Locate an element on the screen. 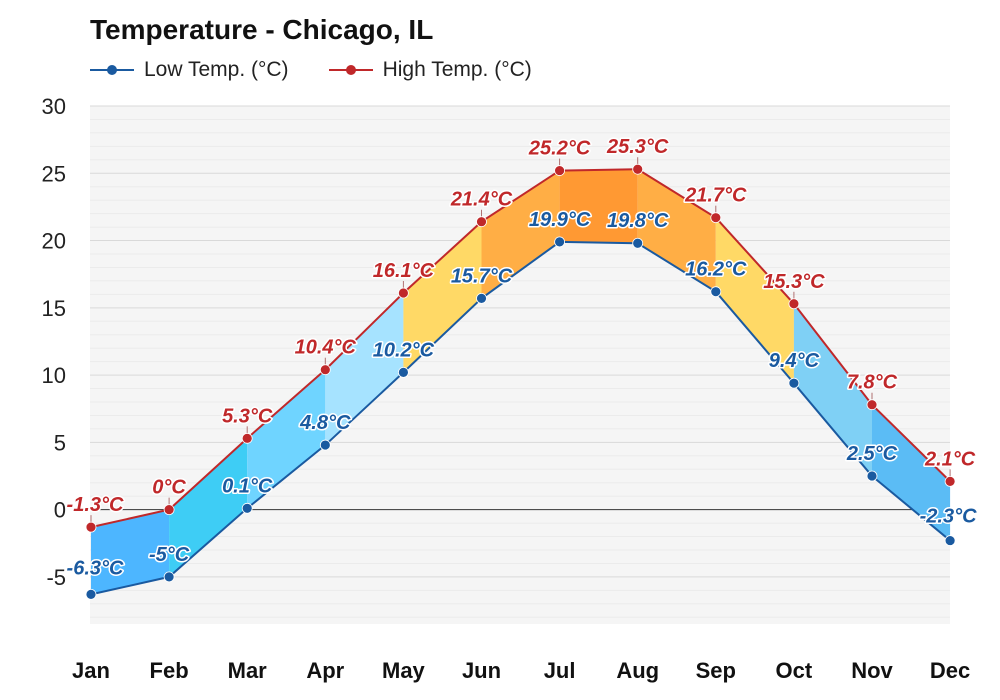 The height and width of the screenshot is (700, 1000). legend-high-swatch is located at coordinates (350, 70).